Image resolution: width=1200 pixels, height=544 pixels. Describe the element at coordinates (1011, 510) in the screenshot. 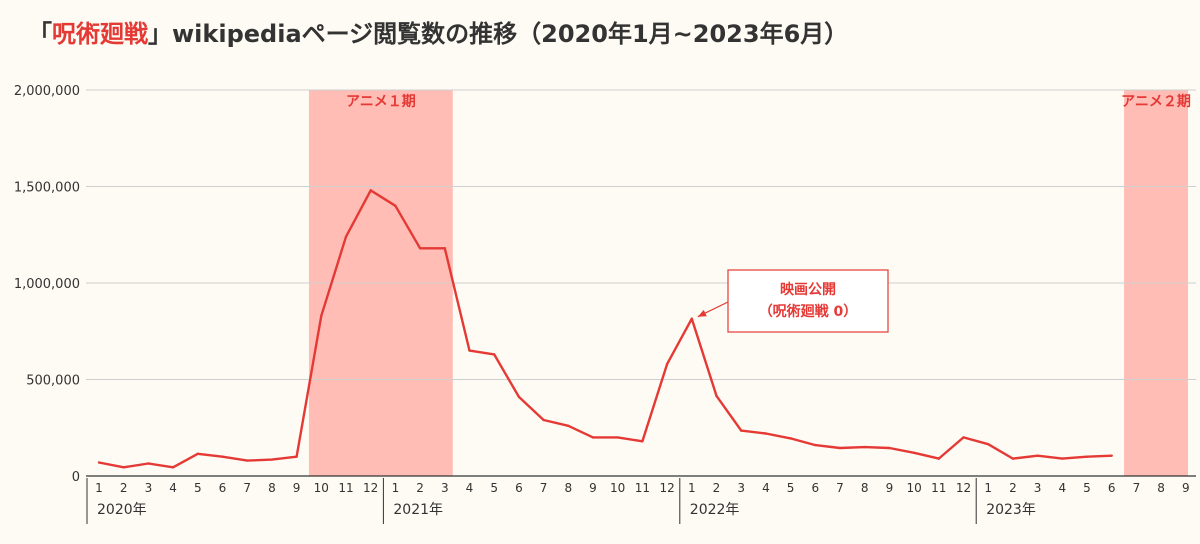

I see `year-label: 2023年` at that location.